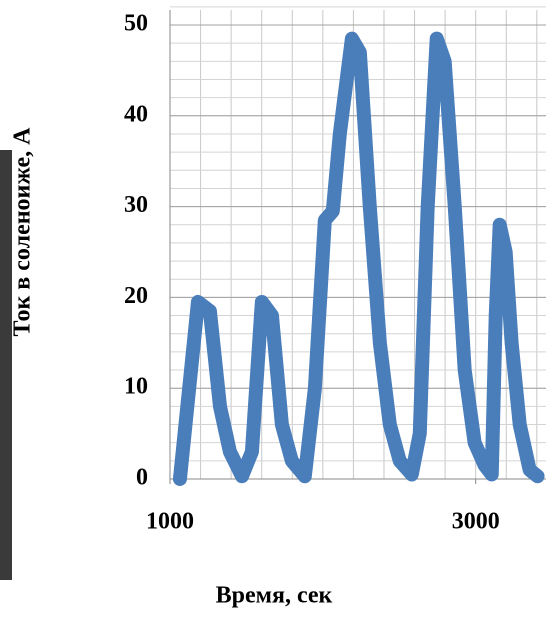  I want to click on y-tick-label: 30, so click(136, 205).